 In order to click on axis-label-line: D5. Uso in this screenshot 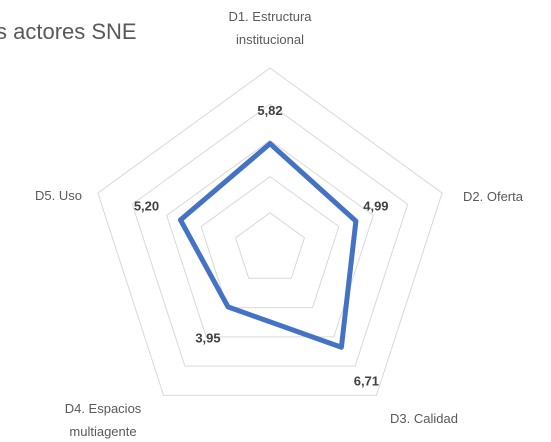, I will do `click(58, 195)`.